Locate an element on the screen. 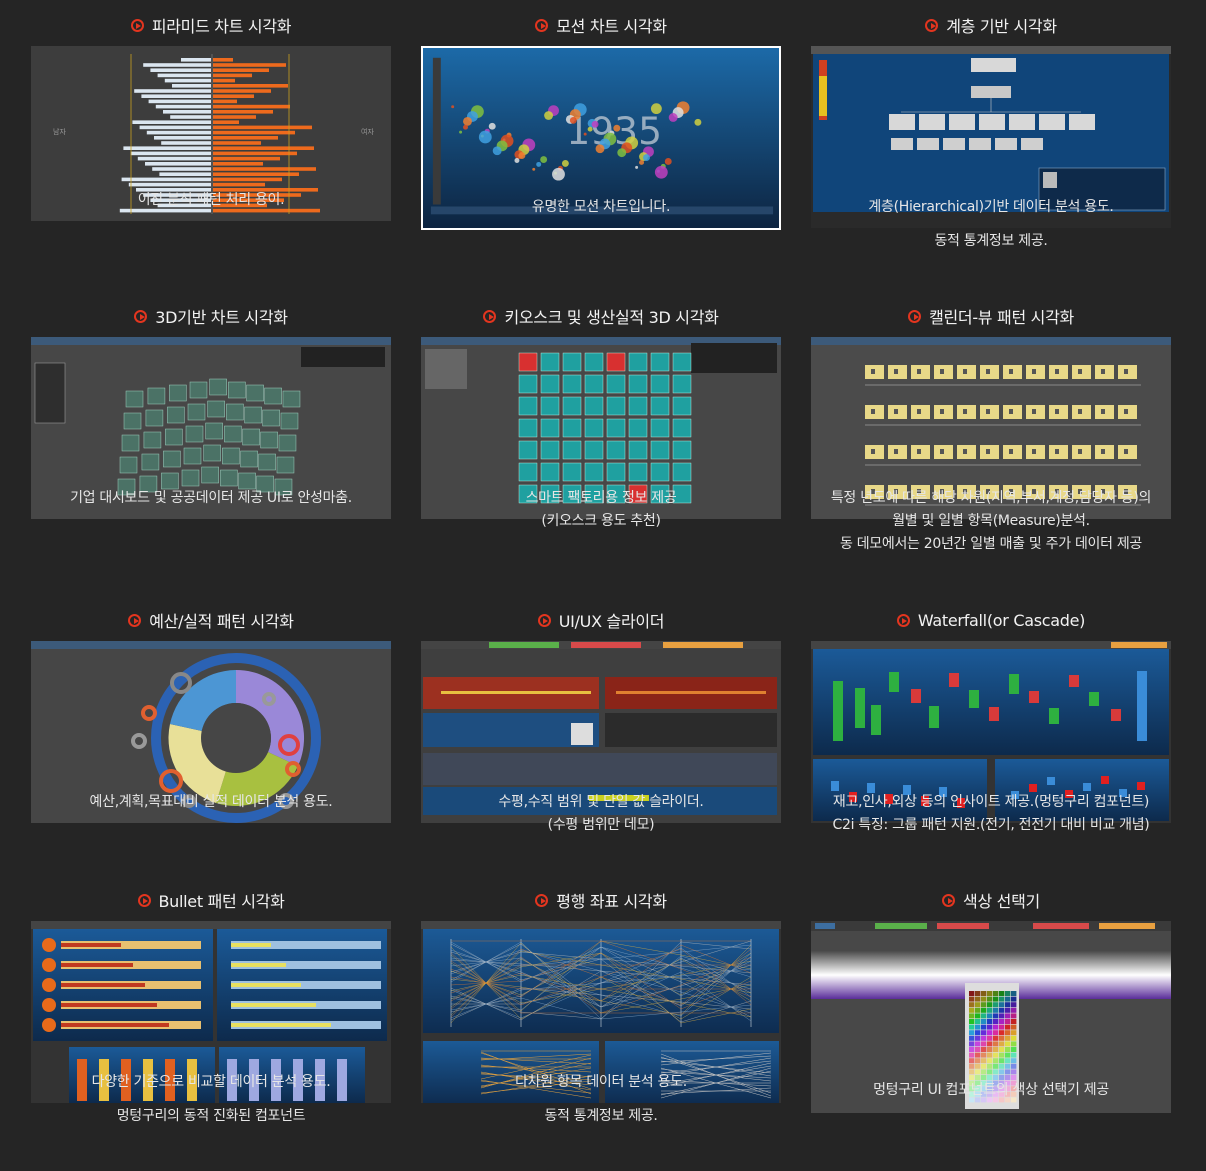  card-description: 계층(Hierarchical)기반 데이터 분석 용도. 동적 통계정보 제공. is located at coordinates (991, 224).